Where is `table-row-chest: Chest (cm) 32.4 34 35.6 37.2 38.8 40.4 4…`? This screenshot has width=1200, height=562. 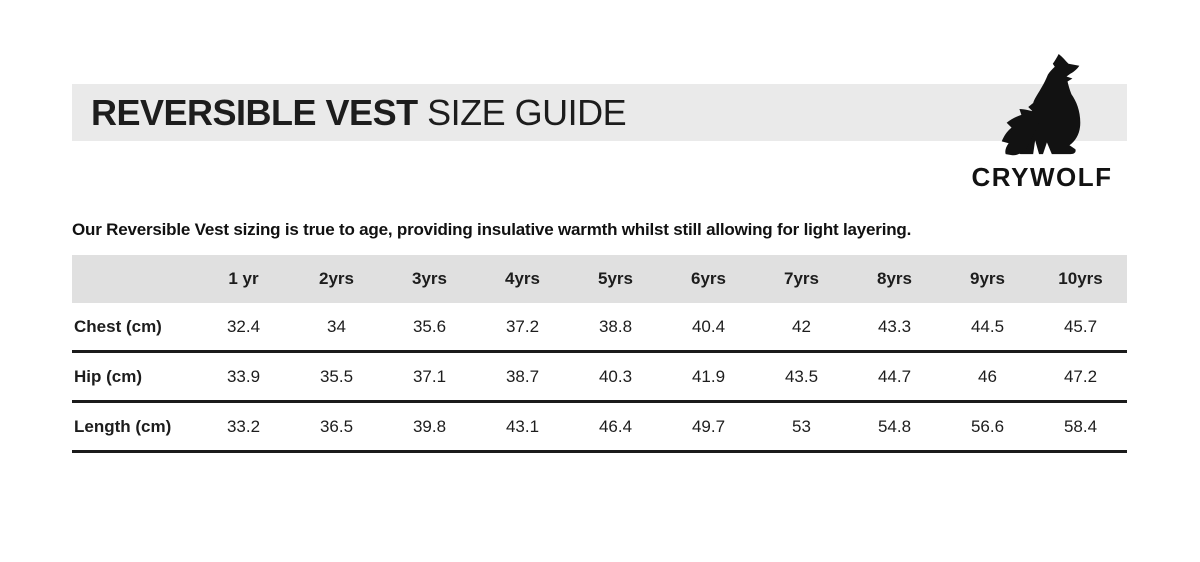 table-row-chest: Chest (cm) 32.4 34 35.6 37.2 38.8 40.4 4… is located at coordinates (599, 328).